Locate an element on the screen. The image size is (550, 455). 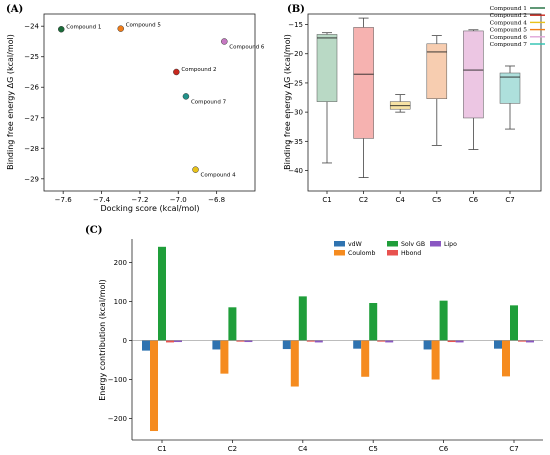
panel-a-point-label: Compound 4 is located at coordinates (219, 176).